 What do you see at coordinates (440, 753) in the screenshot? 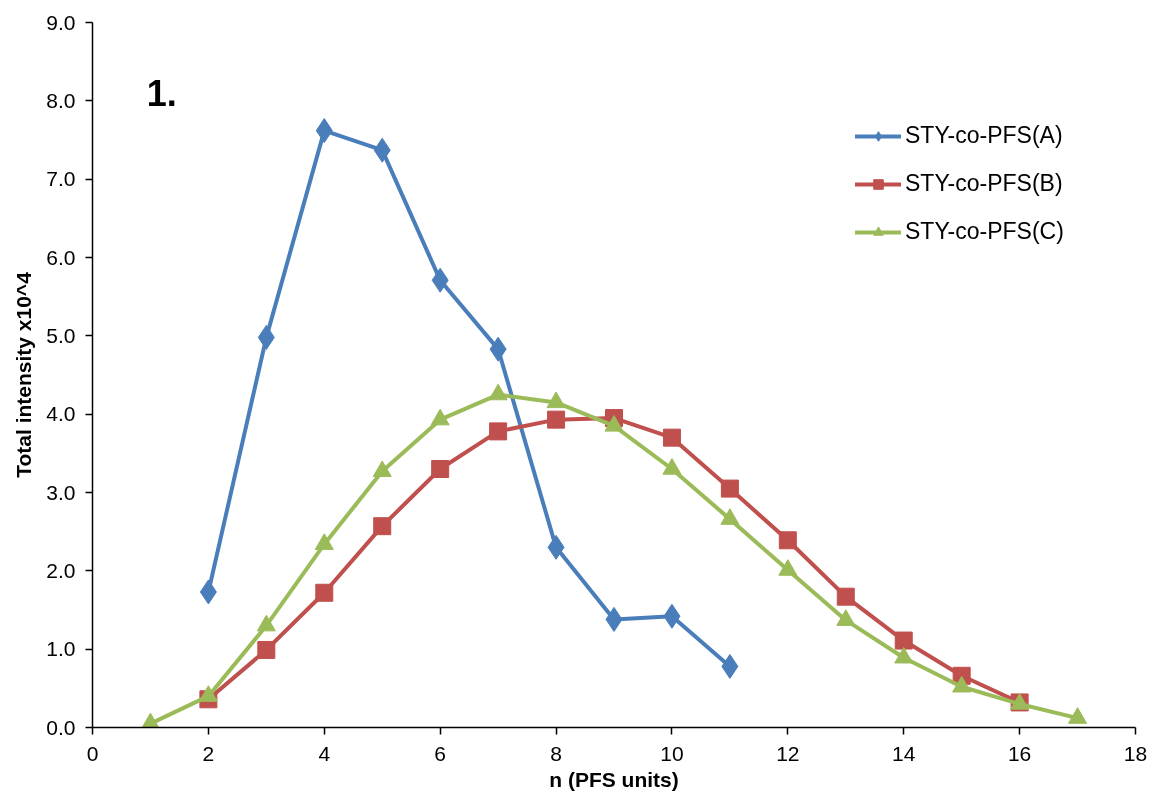
I see `x-tick-label: 6` at bounding box center [440, 753].